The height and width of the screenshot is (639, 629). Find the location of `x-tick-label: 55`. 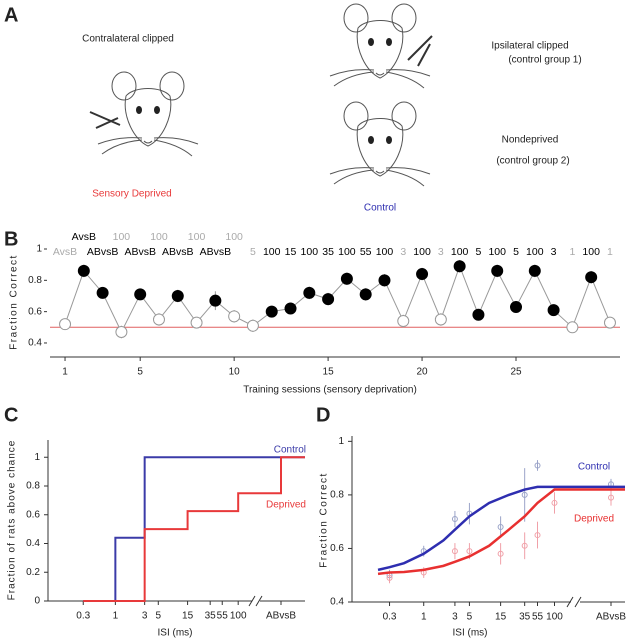

x-tick-label: 55 is located at coordinates (223, 616).